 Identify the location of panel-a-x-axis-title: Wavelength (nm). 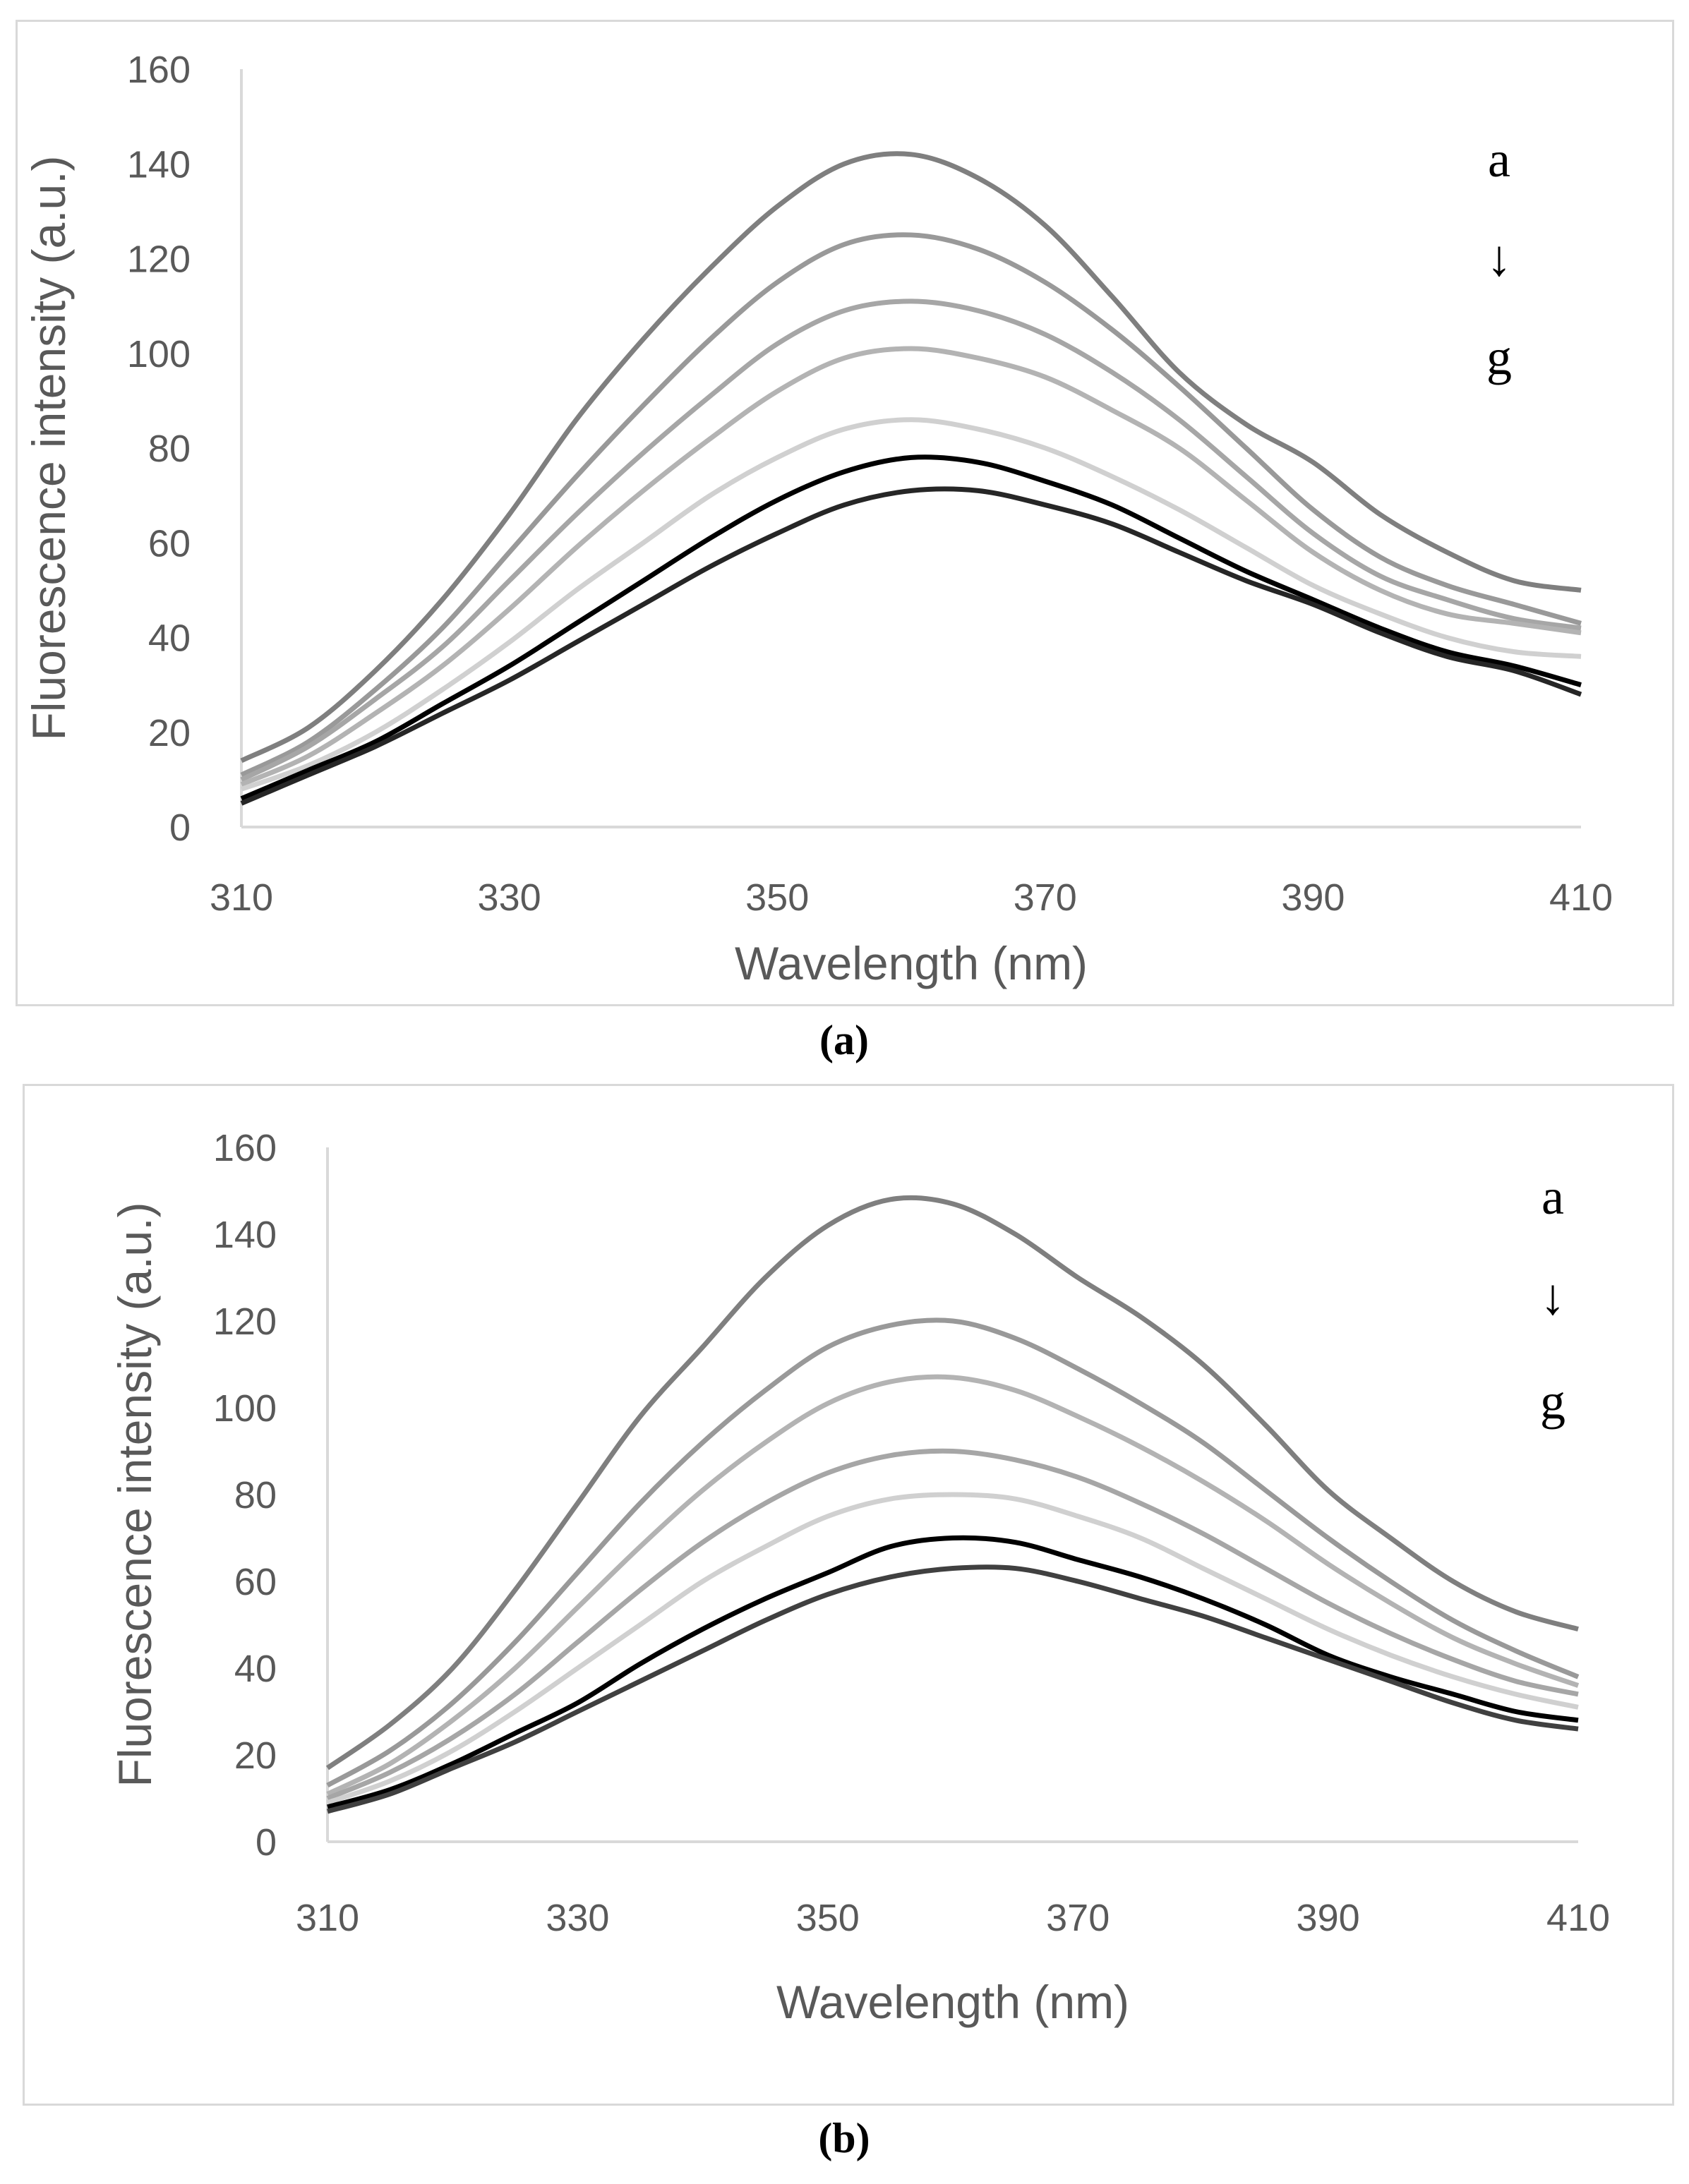
(911, 963).